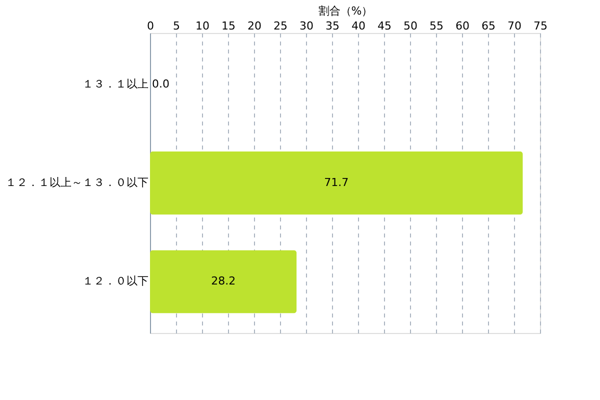  I want to click on x-tick-label: 5, so click(176, 26).